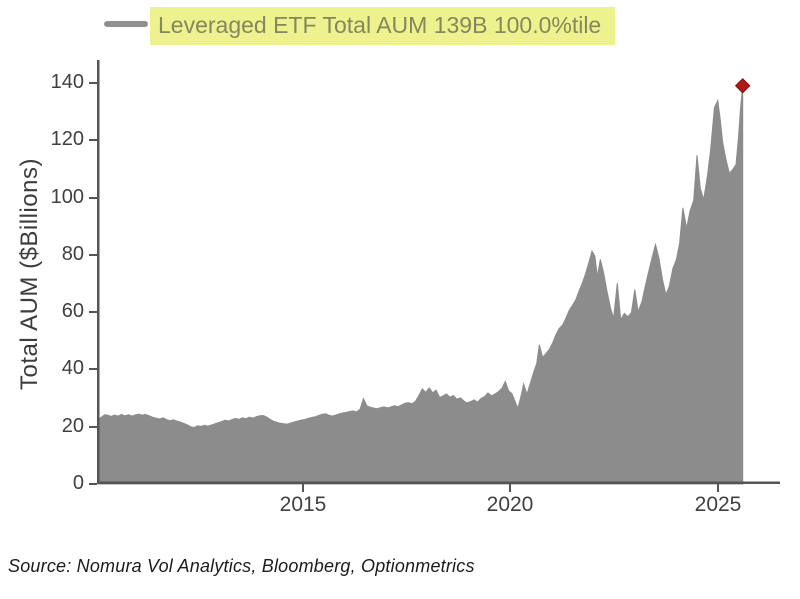  Describe the element at coordinates (72, 368) in the screenshot. I see `y-tick-label: 40` at that location.